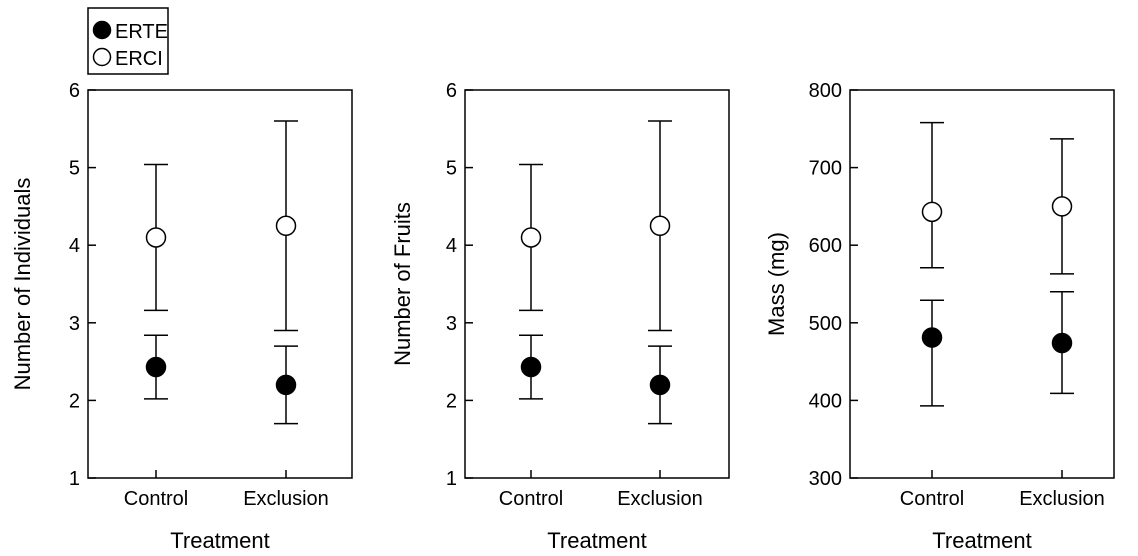  Describe the element at coordinates (102, 30) in the screenshot. I see `legend-marker-erte` at that location.